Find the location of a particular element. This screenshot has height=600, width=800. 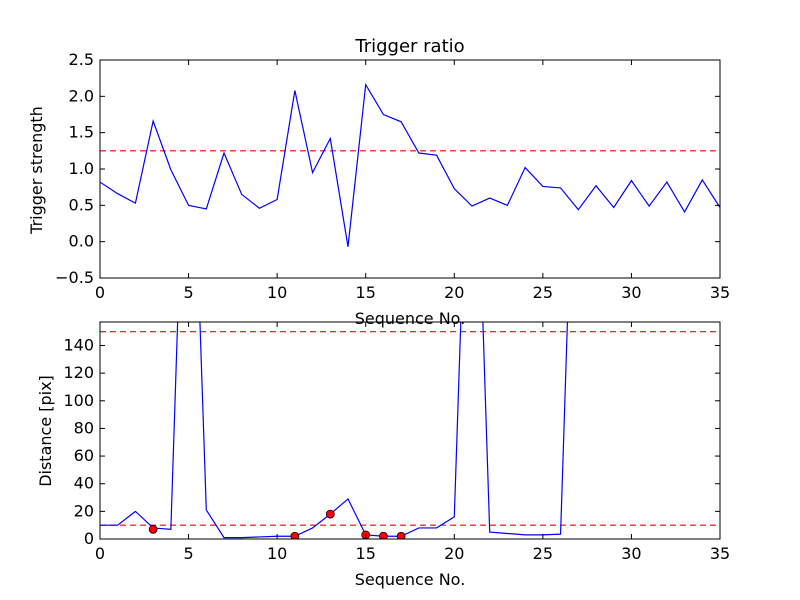

y-tick-label: 1.0 is located at coordinates (81, 168).